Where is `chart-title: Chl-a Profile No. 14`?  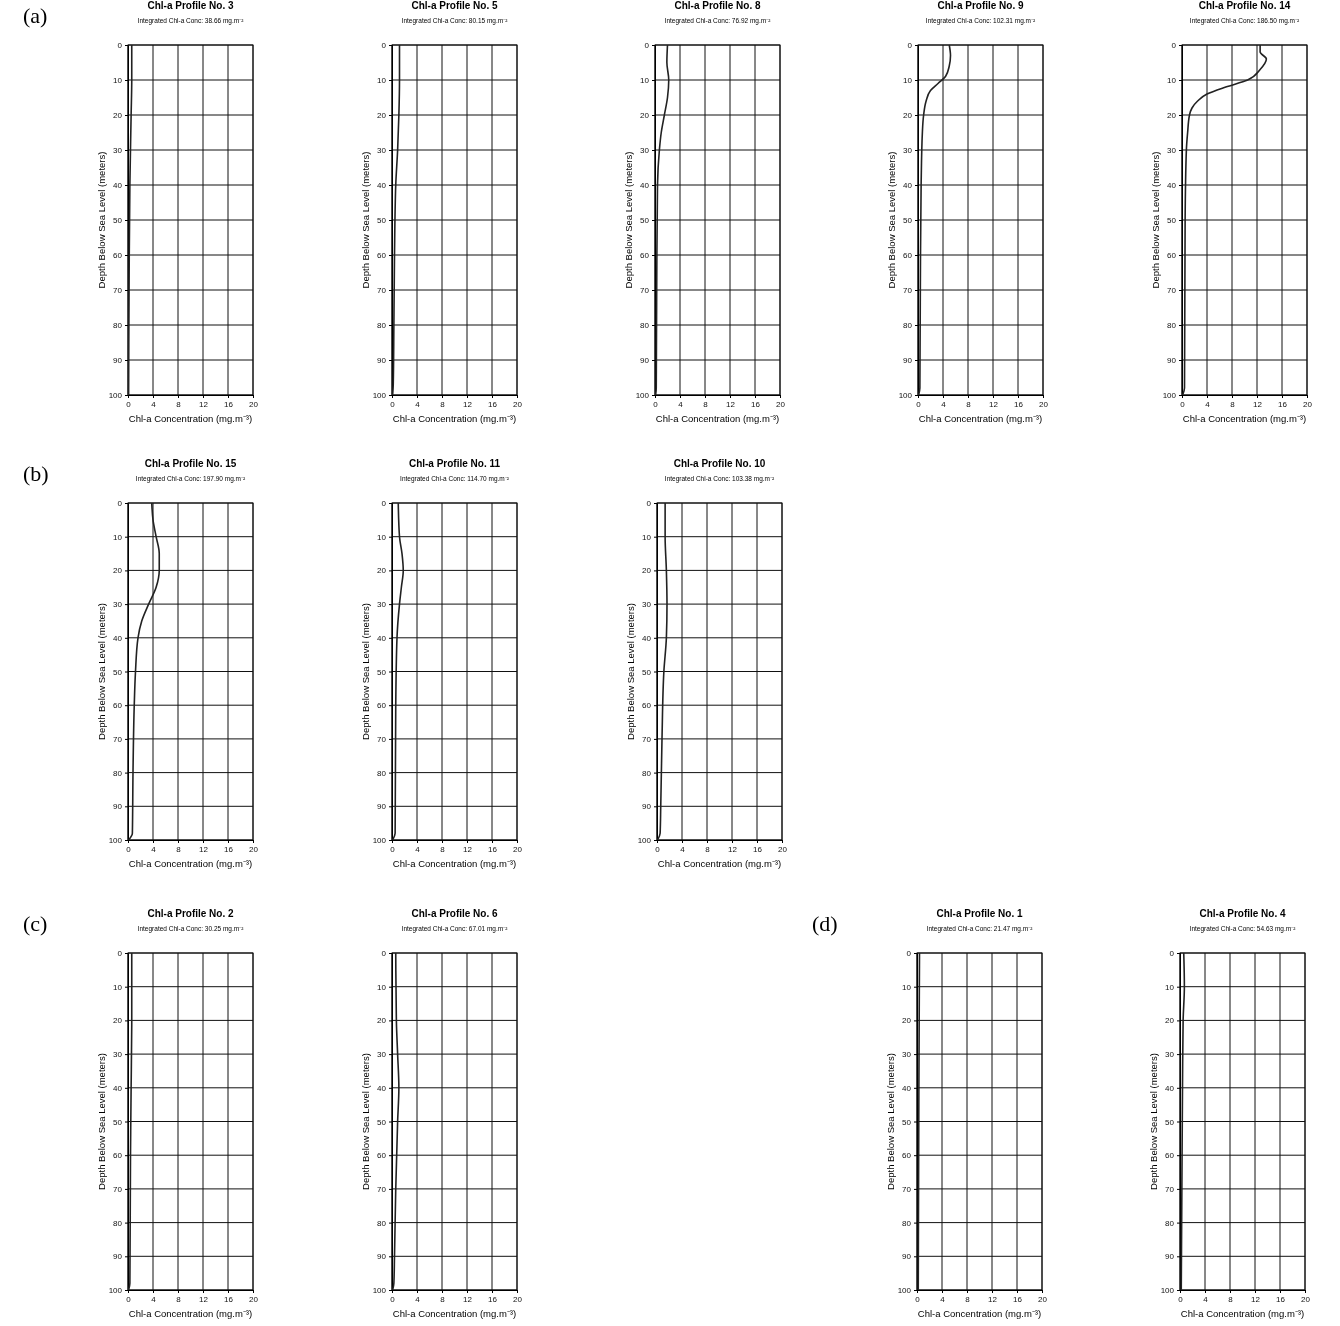 chart-title: Chl-a Profile No. 14 is located at coordinates (1244, 5).